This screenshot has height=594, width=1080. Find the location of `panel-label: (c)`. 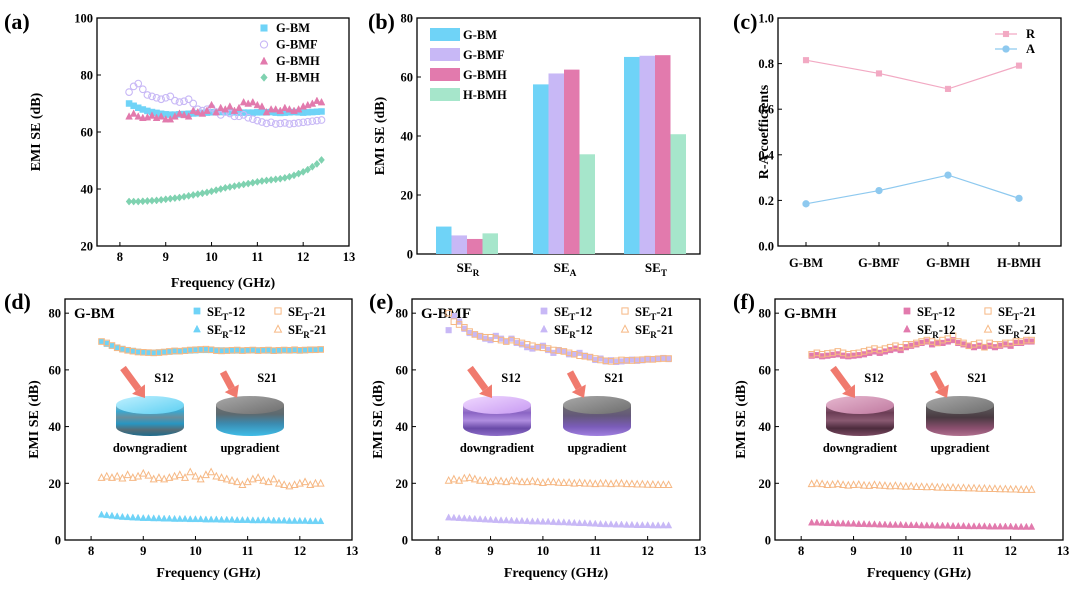

panel-label: (c) is located at coordinates (745, 21).